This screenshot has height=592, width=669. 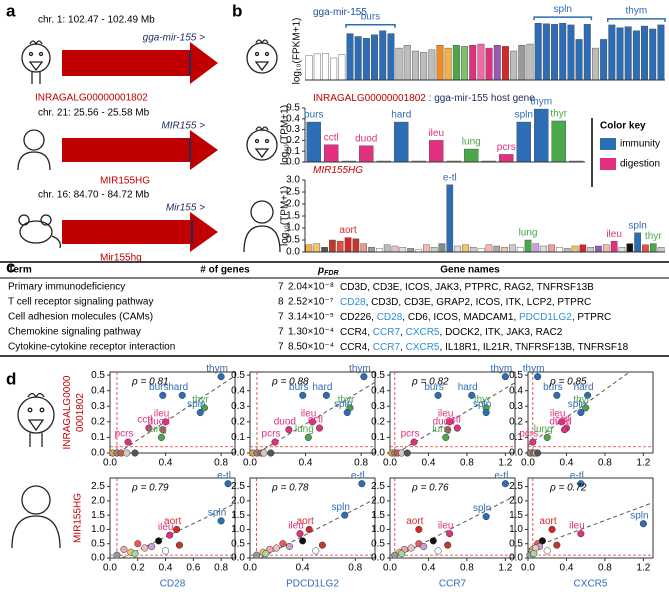 I want to click on point-label: pcrs, so click(x=528, y=434).